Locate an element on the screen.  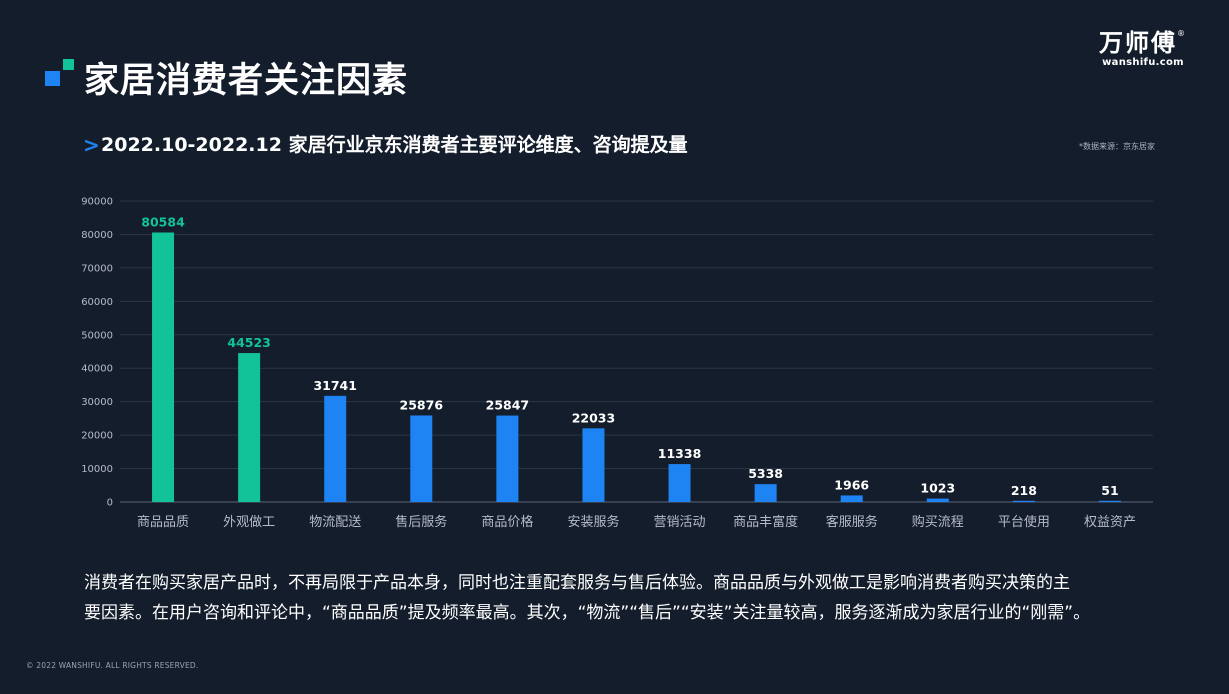
logo-registered-mark: ® is located at coordinates (1182, 33).